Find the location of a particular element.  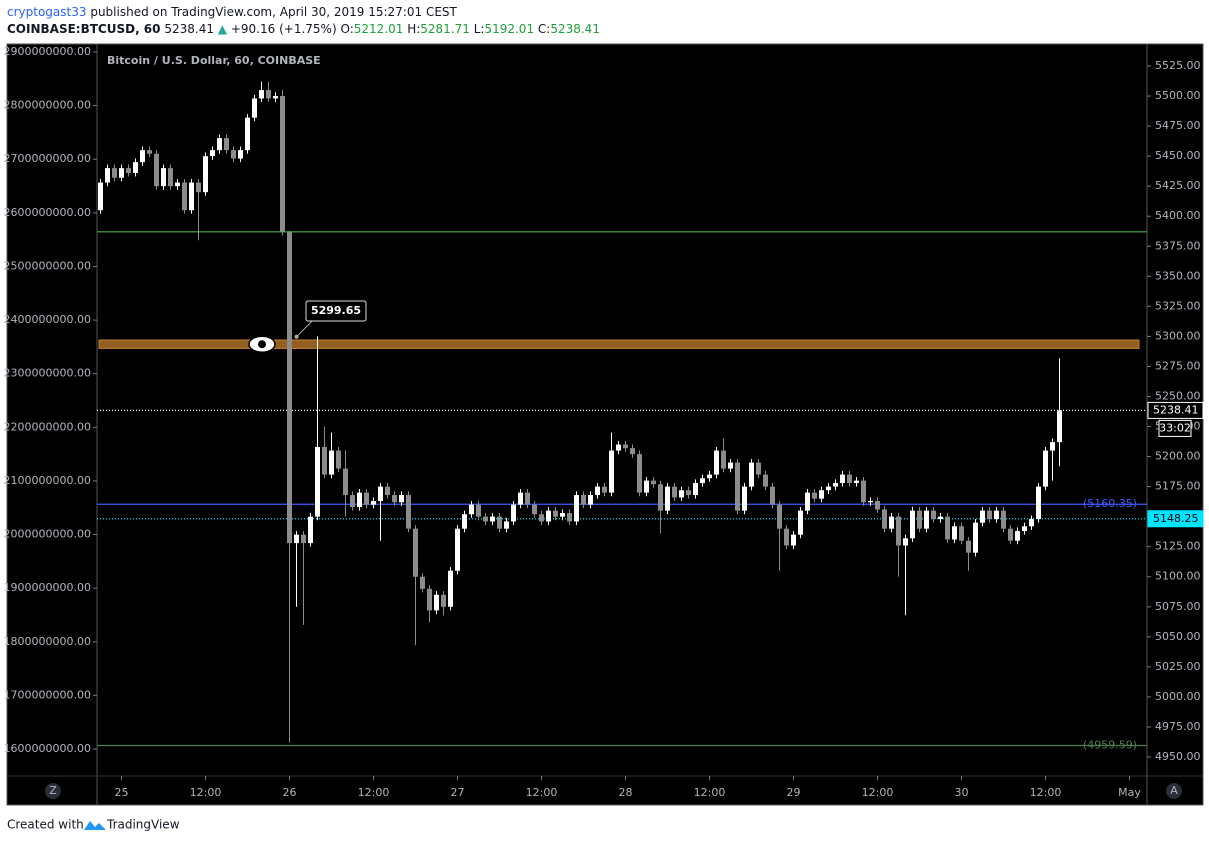

brand-logo is located at coordinates (95, 825).